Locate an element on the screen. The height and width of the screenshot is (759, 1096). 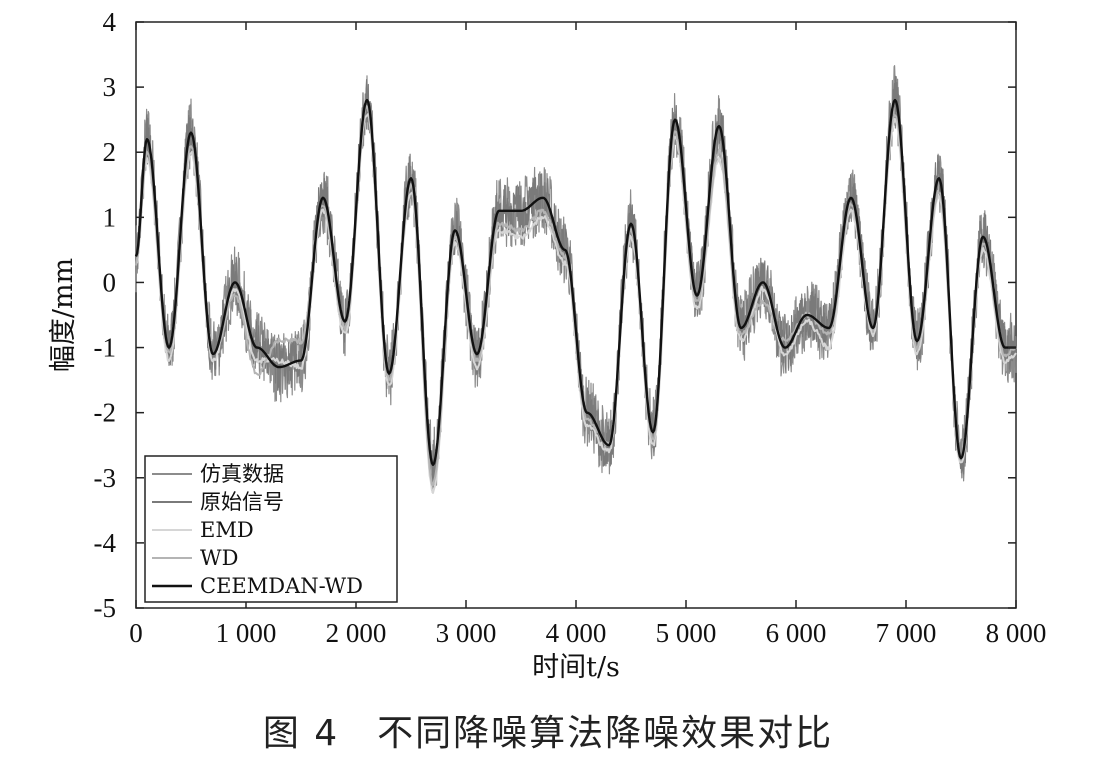
x-tick-label: 8 000 is located at coordinates (1016, 633).